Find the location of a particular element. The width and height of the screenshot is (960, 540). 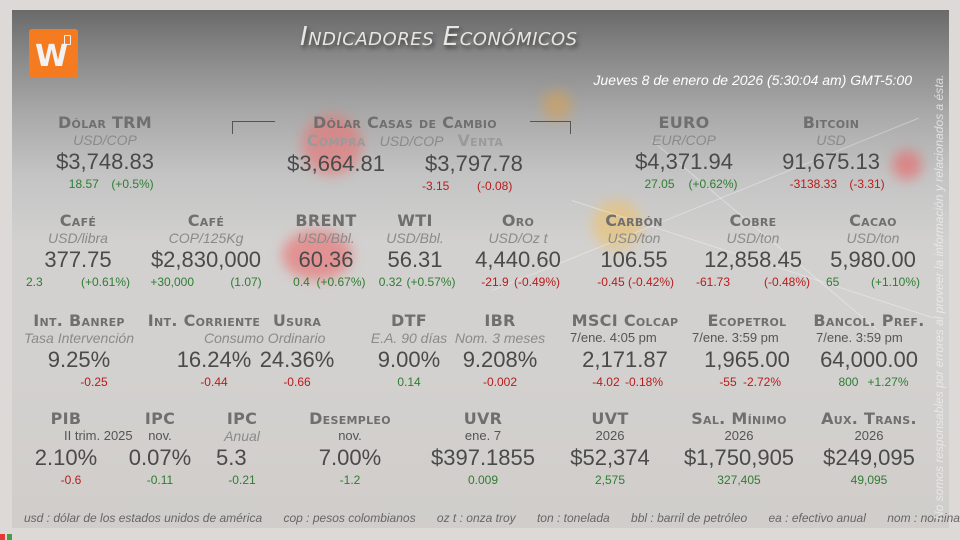

legend-item: ton : tonelada is located at coordinates (573, 518).